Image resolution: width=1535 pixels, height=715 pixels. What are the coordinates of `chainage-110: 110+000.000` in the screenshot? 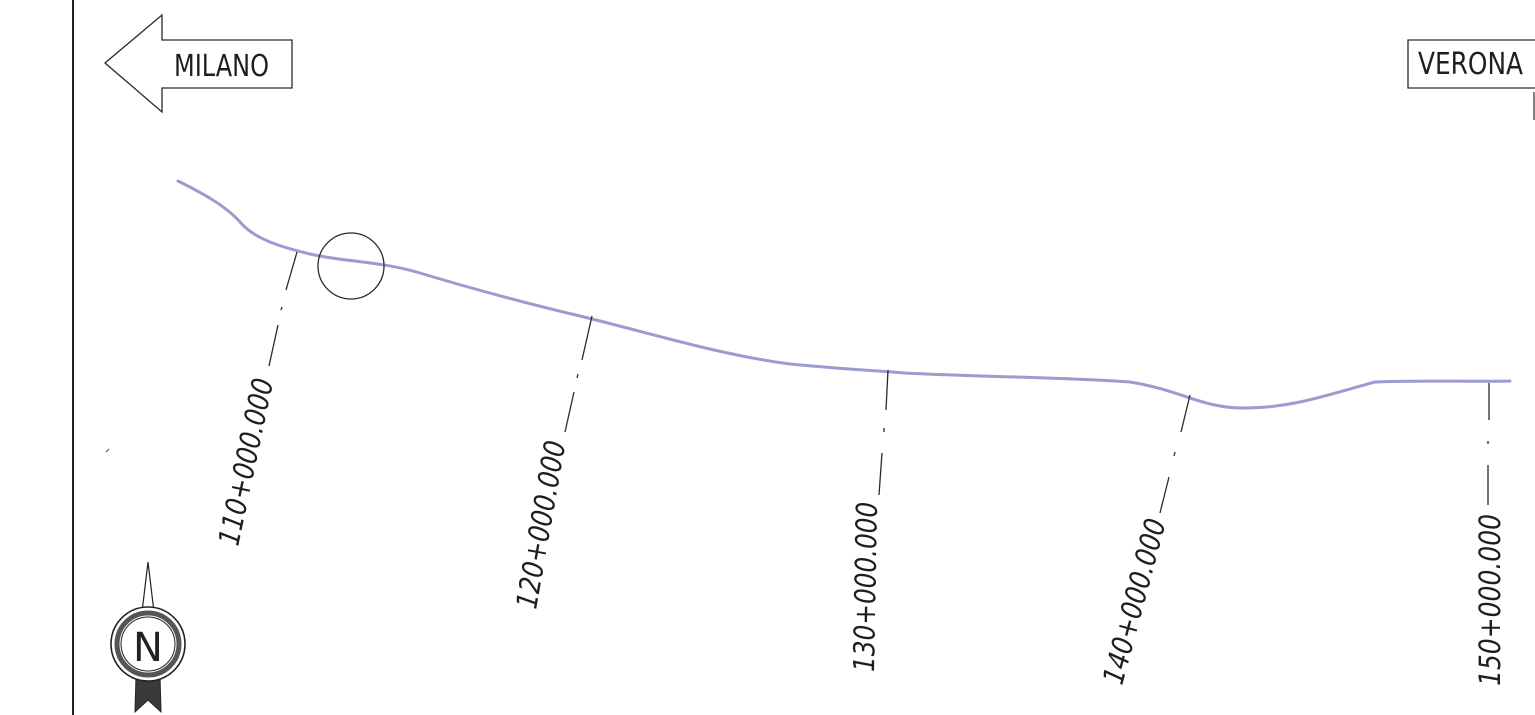 It's located at (255, 399).